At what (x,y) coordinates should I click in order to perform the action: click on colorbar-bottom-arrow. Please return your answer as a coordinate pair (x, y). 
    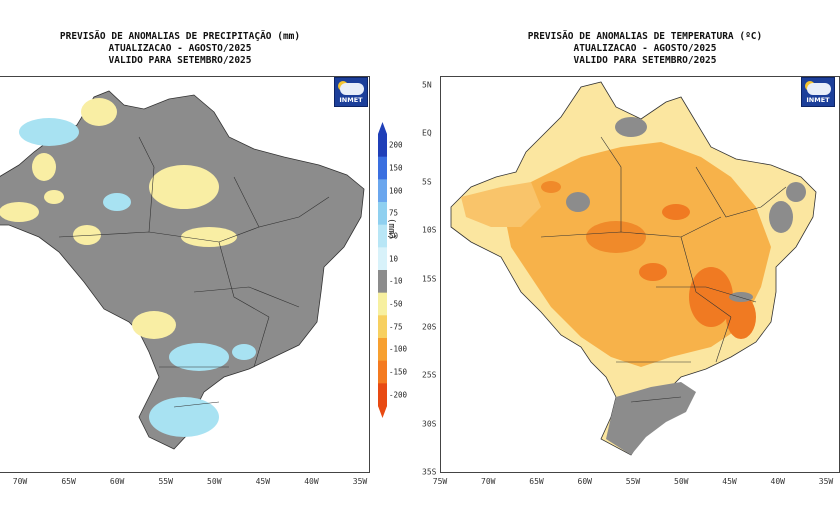
    Looking at the image, I should click on (382, 412).